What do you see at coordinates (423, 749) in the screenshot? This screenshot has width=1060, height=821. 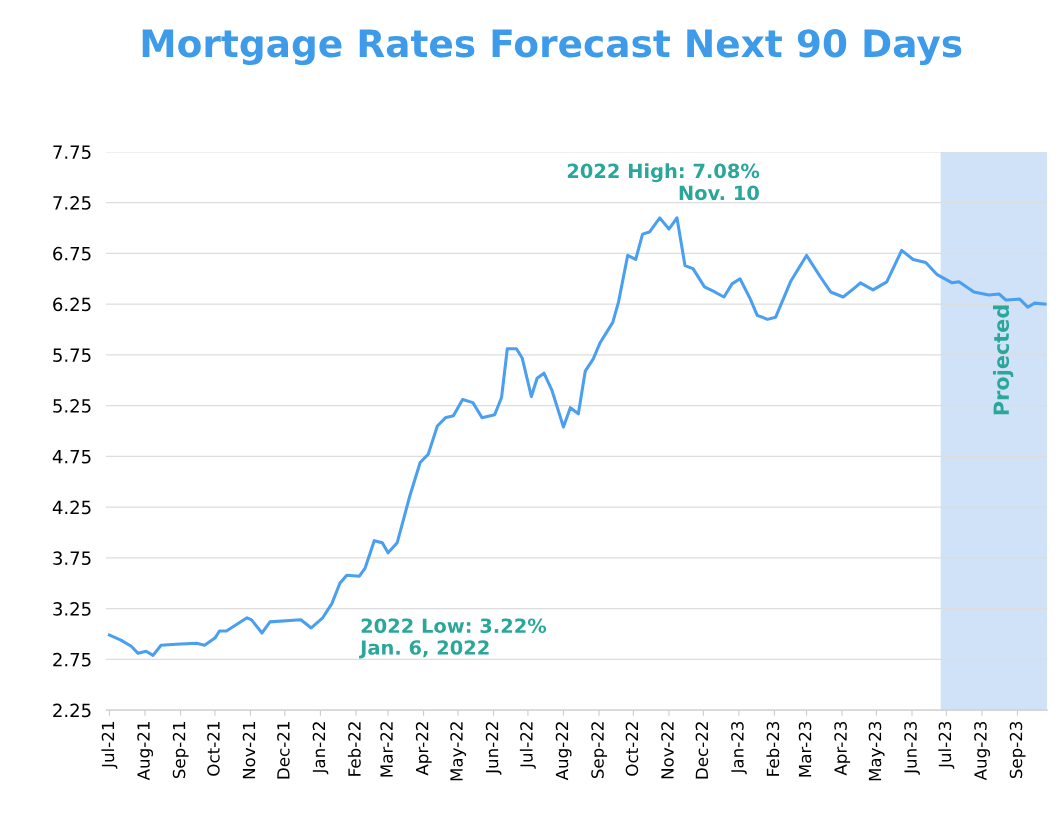 I see `x-tick-label: Apr-22` at bounding box center [423, 749].